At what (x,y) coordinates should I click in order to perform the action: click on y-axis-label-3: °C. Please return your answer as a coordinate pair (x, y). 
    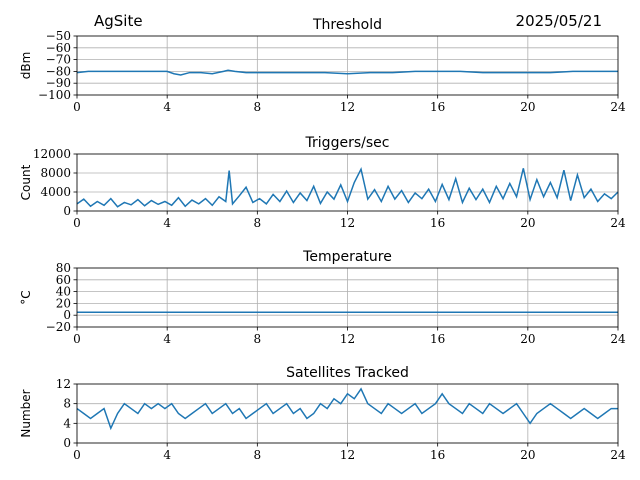
    Looking at the image, I should click on (26, 297).